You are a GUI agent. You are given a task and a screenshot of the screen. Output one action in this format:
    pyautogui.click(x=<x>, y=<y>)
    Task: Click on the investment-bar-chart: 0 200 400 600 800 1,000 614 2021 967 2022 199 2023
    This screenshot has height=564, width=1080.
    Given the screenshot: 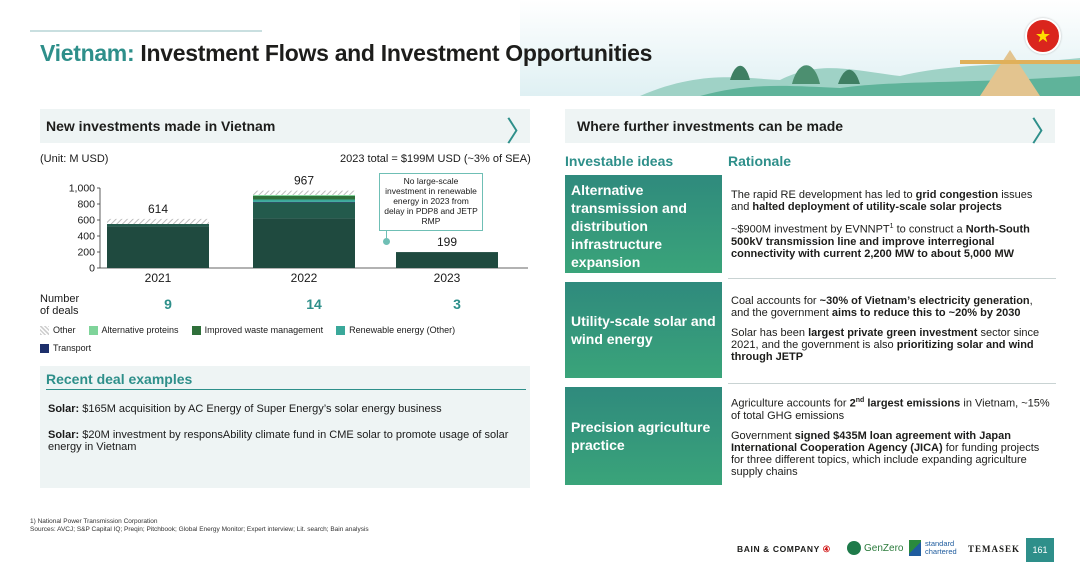 What is the action you would take?
    pyautogui.click(x=298, y=229)
    